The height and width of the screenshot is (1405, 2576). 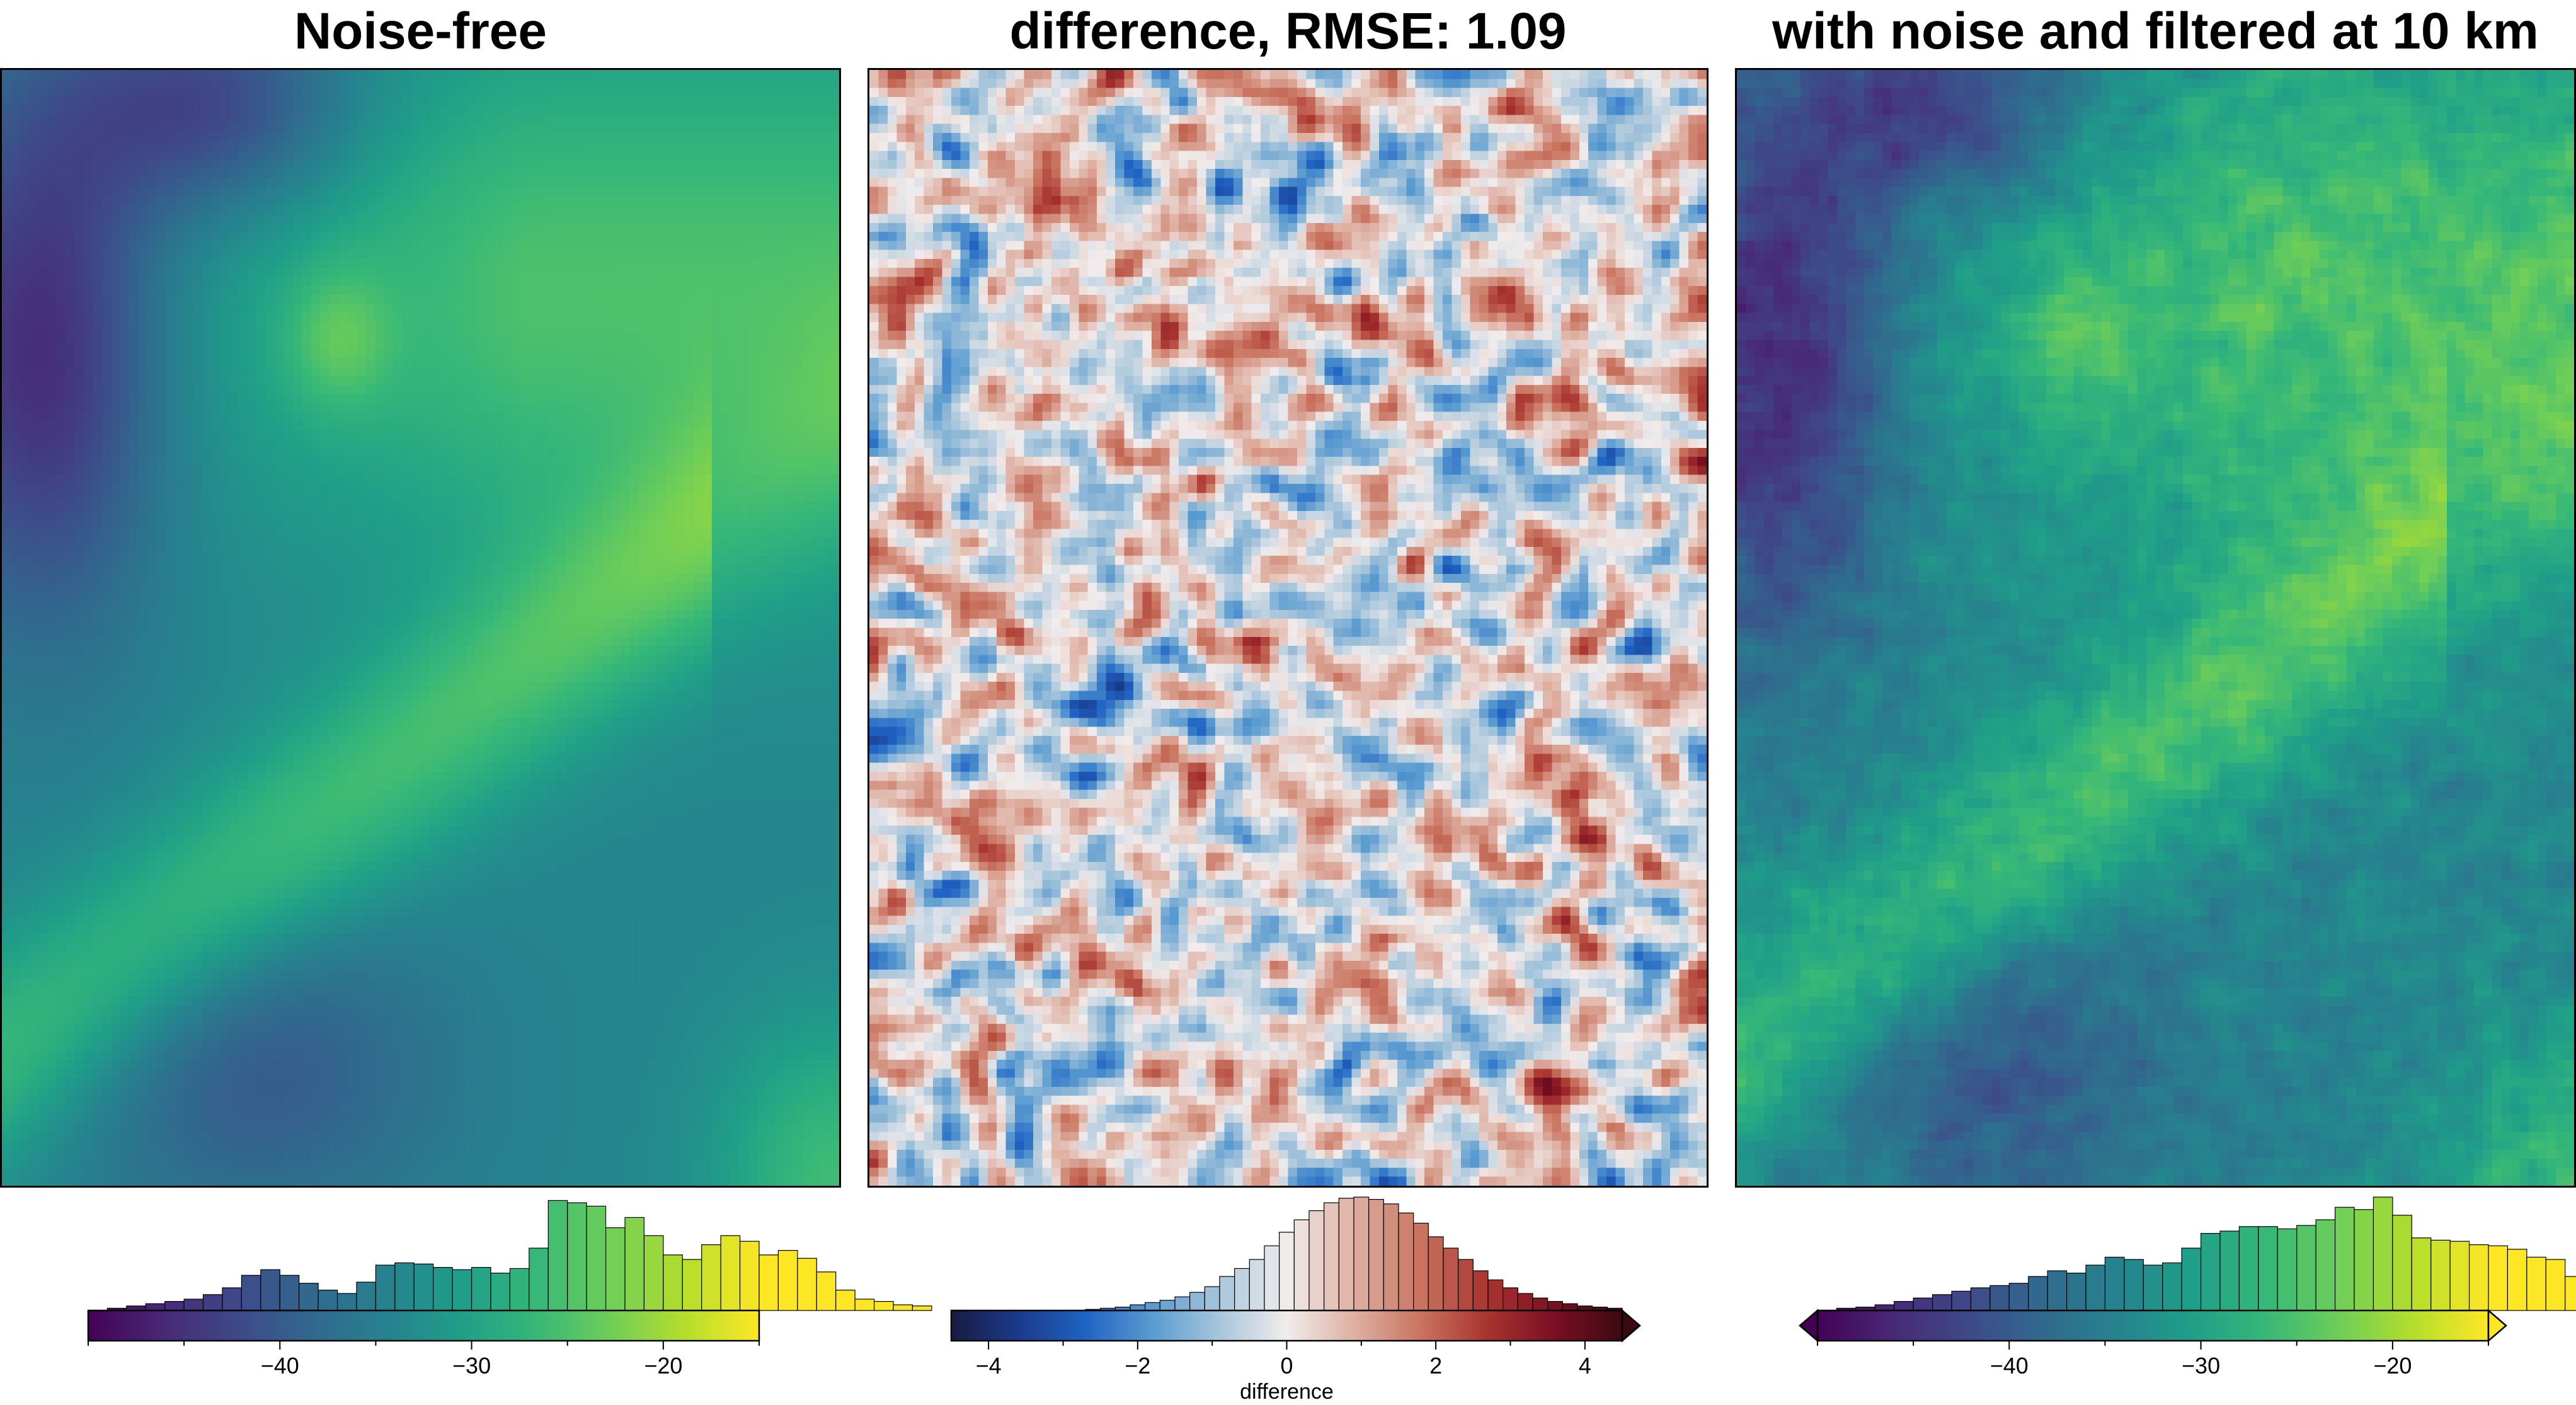 I want to click on colorbar-noise-free: −40 −30 −20, so click(x=509, y=1289).